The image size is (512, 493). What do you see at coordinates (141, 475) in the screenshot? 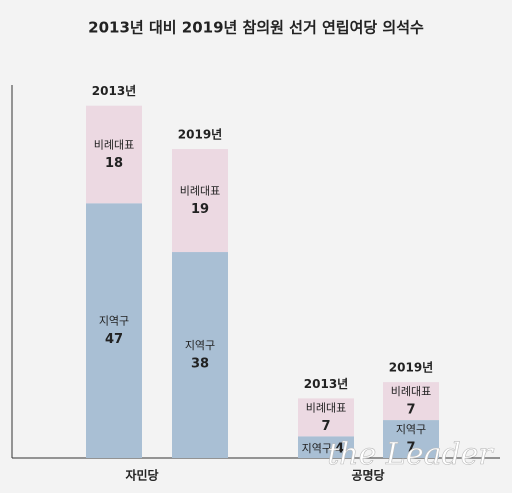
I see `category-label: 자민당` at bounding box center [141, 475].